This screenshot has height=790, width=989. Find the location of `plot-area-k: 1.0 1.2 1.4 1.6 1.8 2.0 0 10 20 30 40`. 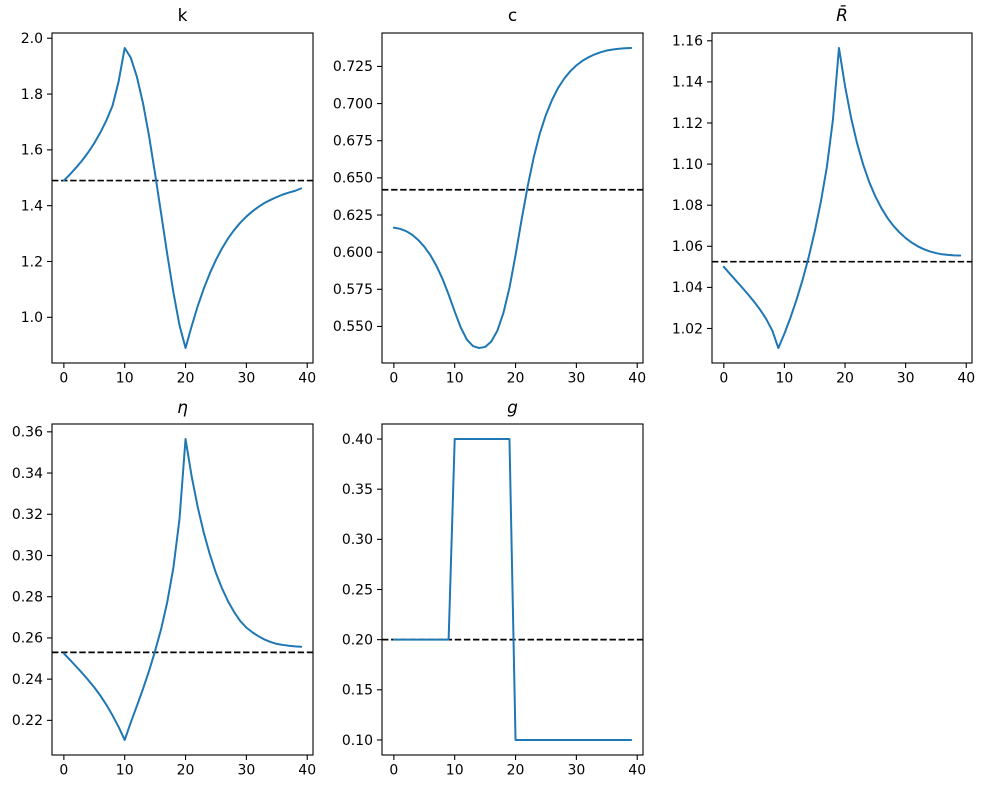

plot-area-k: 1.0 1.2 1.4 1.6 1.8 2.0 0 10 20 30 40 is located at coordinates (168, 209).